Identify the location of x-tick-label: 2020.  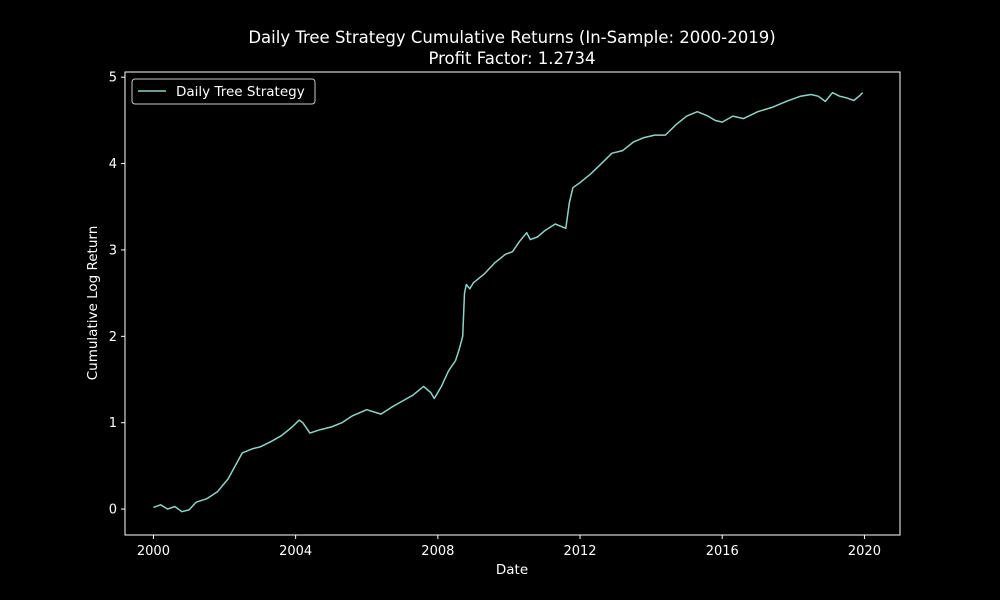
(864, 551).